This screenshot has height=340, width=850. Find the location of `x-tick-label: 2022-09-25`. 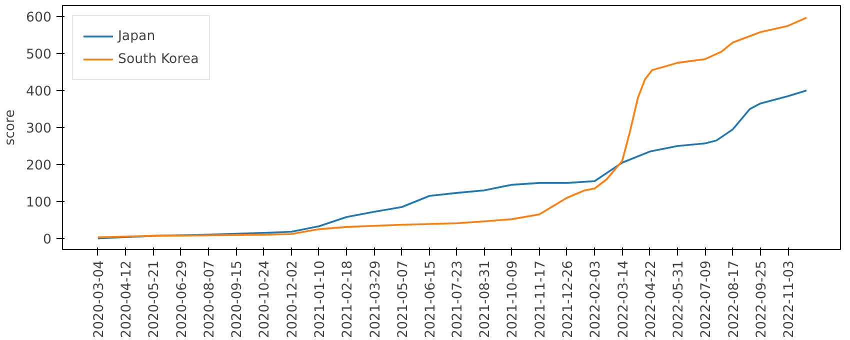

x-tick-label: 2022-09-25 is located at coordinates (762, 299).